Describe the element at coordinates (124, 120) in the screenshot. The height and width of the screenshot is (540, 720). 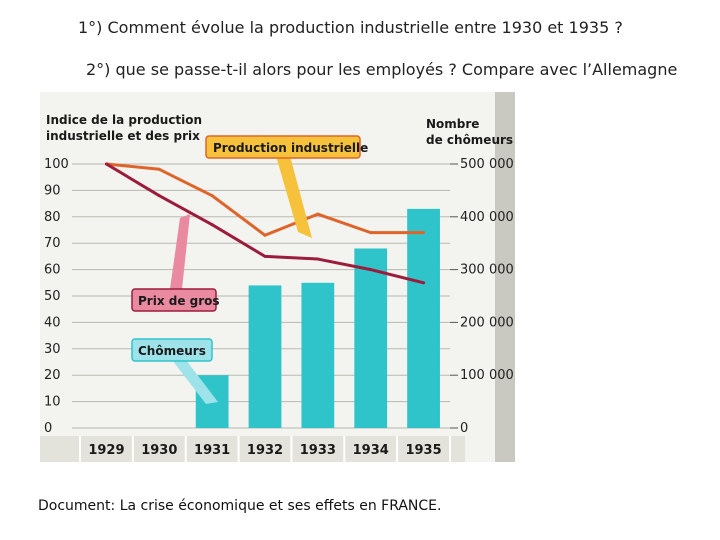
I see `left-axis-title-line1: Indice de la production` at that location.